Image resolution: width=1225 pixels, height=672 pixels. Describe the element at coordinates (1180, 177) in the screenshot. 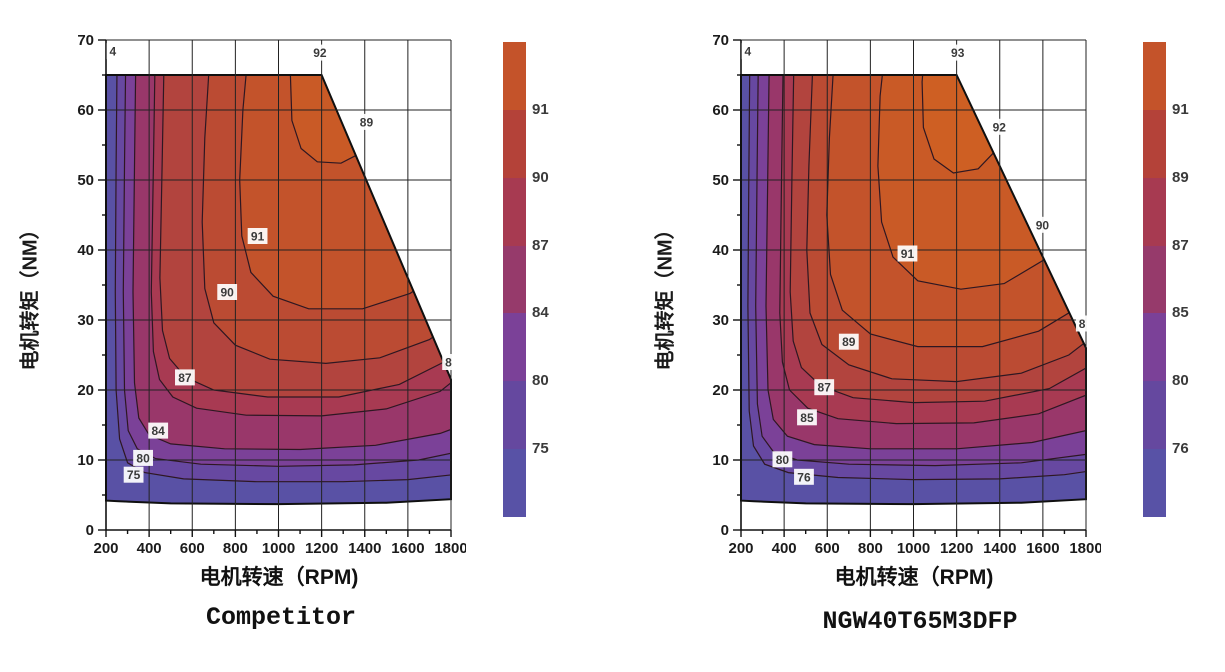

I see `colorbar-tick-label: 89` at that location.